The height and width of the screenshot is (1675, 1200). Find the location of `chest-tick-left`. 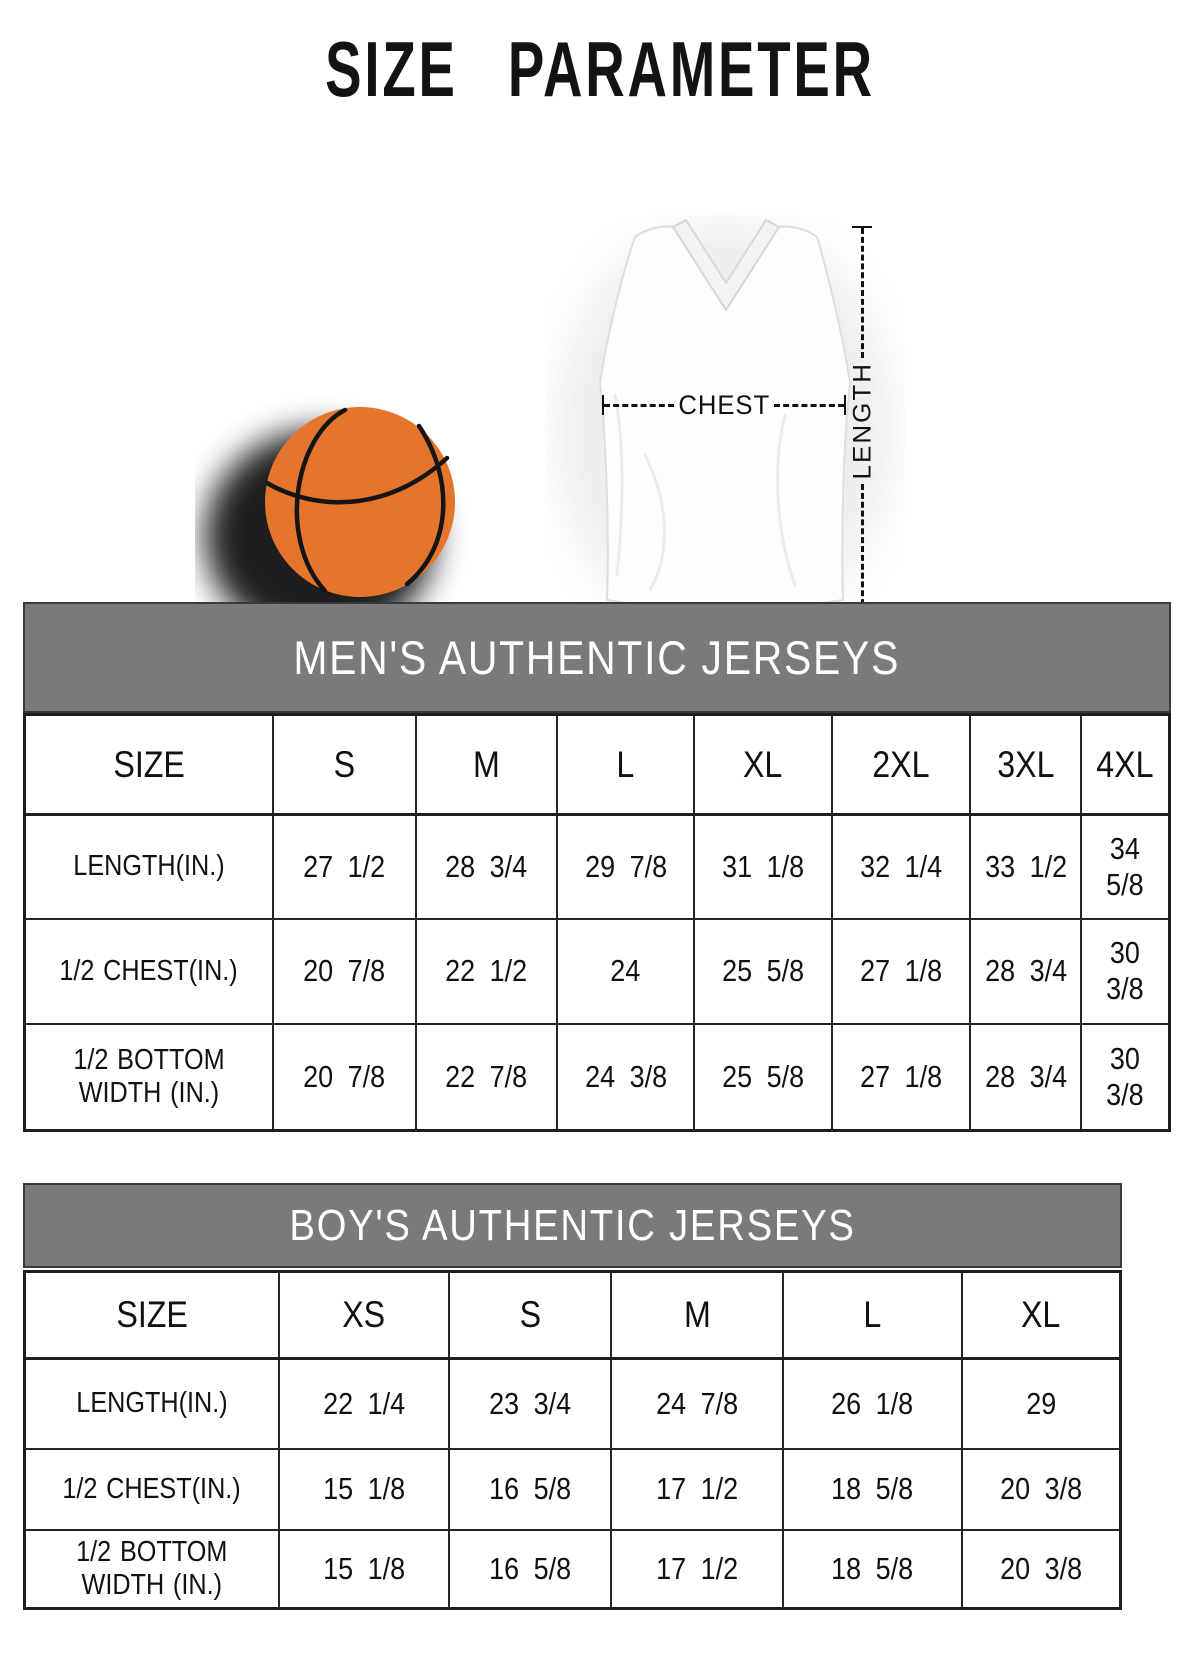

chest-tick-left is located at coordinates (603, 405).